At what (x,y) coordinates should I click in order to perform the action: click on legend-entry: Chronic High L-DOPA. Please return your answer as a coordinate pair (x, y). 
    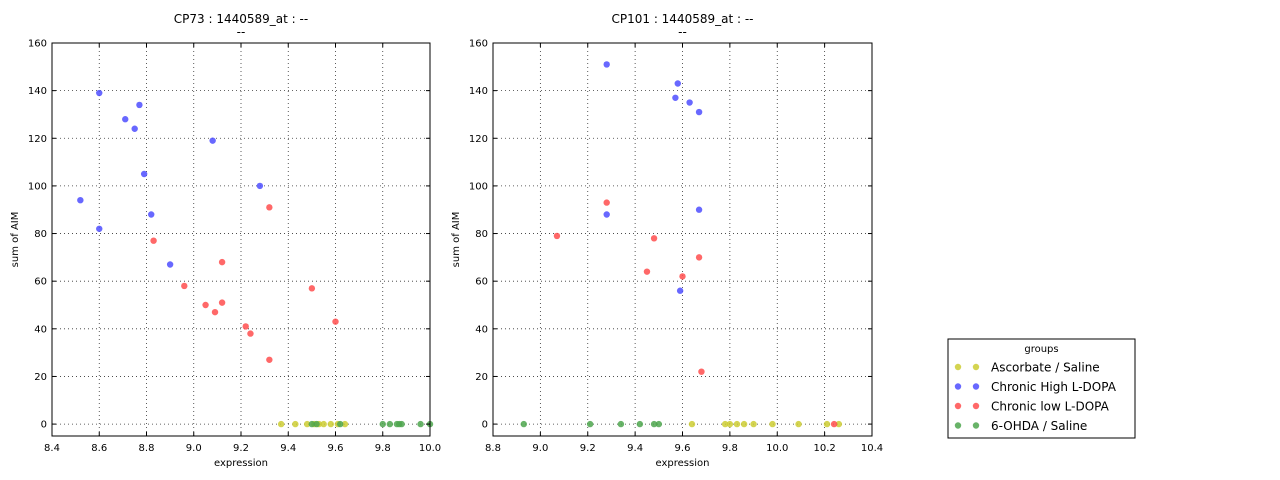
    Looking at the image, I should click on (1035, 387).